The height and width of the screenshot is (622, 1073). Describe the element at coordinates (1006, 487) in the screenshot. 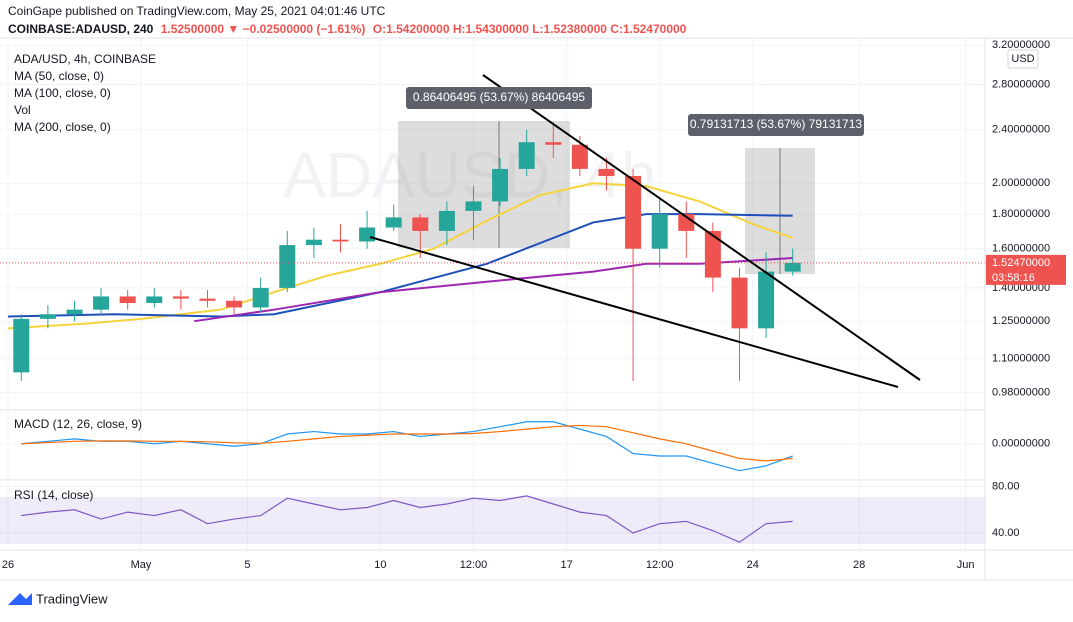

I see `y-tick-label: 80.00` at that location.